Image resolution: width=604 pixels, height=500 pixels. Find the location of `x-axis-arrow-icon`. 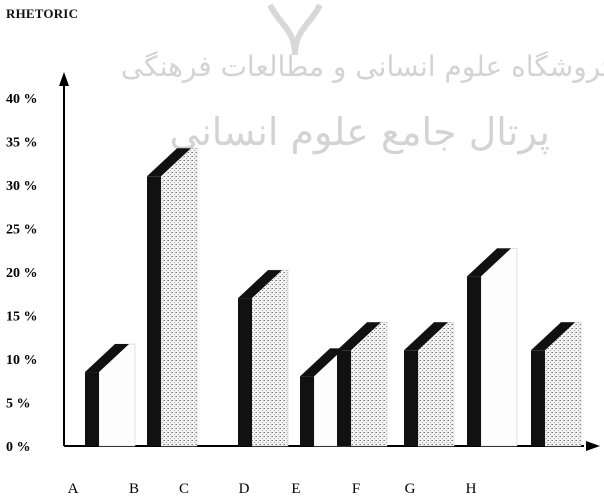

x-axis-arrow-icon is located at coordinates (593, 446).